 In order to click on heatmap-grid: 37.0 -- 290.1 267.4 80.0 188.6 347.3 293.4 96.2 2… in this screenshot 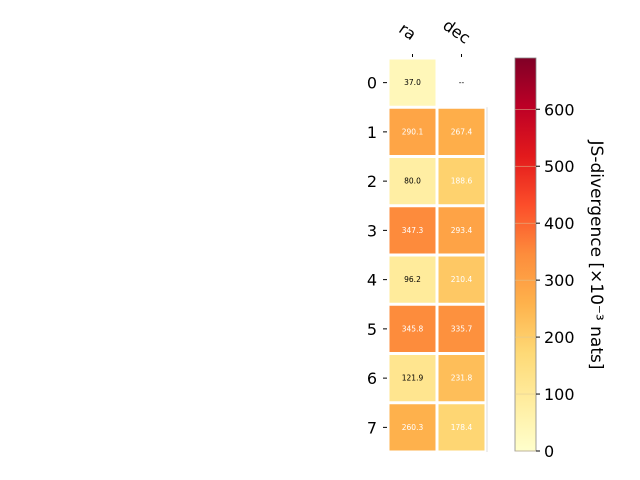, I will do `click(438, 255)`.